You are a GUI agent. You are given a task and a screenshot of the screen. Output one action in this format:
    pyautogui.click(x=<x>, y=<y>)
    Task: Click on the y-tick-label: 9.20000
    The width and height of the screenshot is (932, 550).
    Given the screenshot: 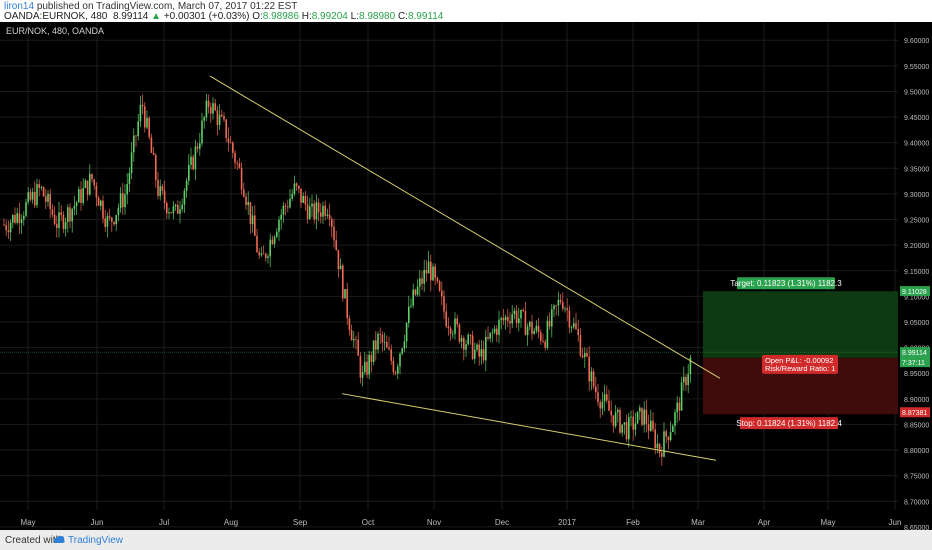 What is the action you would take?
    pyautogui.click(x=916, y=246)
    